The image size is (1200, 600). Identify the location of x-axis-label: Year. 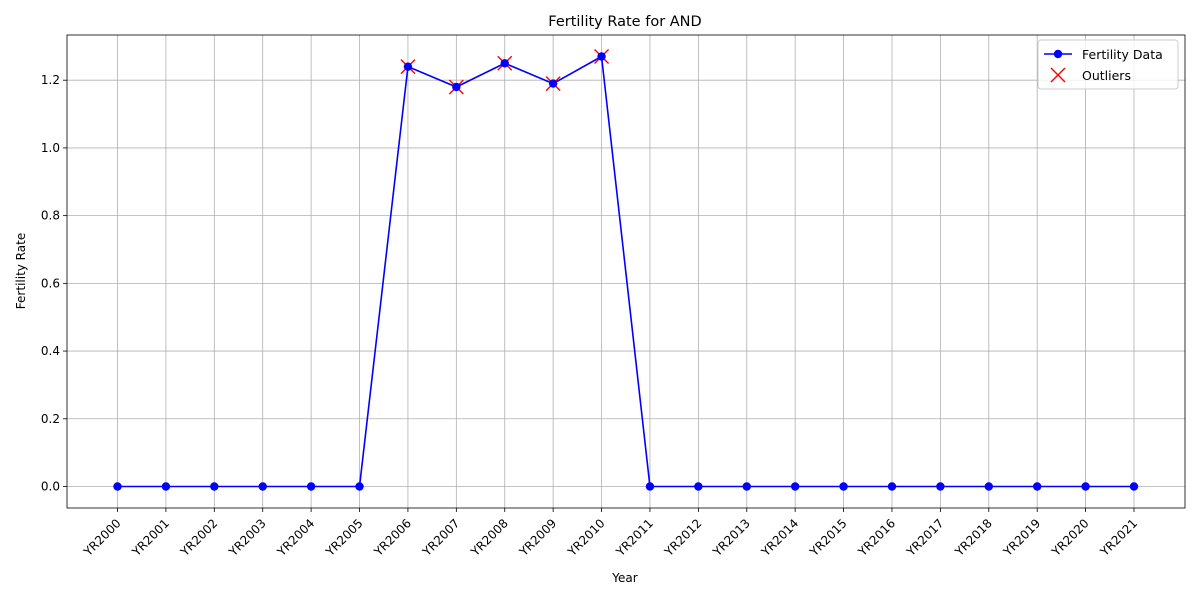
(624, 578).